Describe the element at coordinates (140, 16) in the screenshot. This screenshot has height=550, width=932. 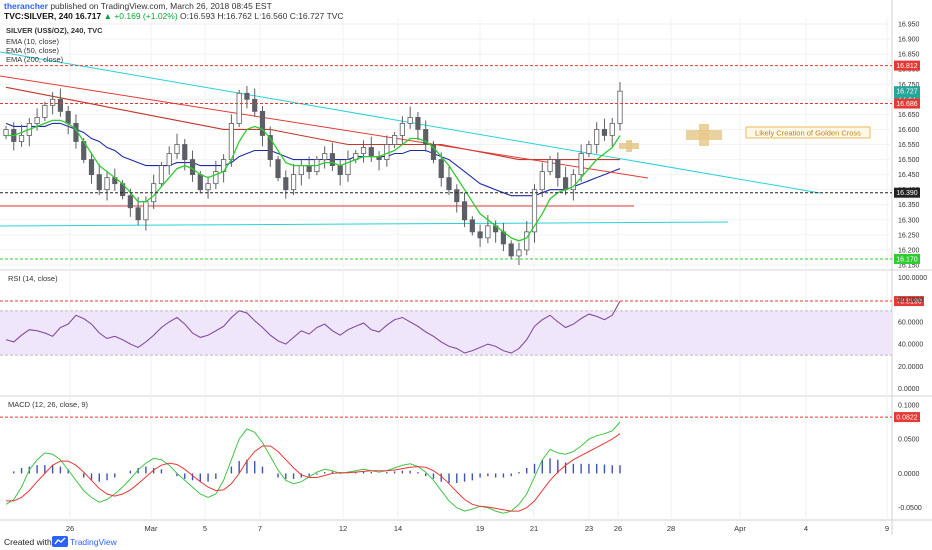
I see `price-change: ▲ +0.169 (+1.02%)` at that location.